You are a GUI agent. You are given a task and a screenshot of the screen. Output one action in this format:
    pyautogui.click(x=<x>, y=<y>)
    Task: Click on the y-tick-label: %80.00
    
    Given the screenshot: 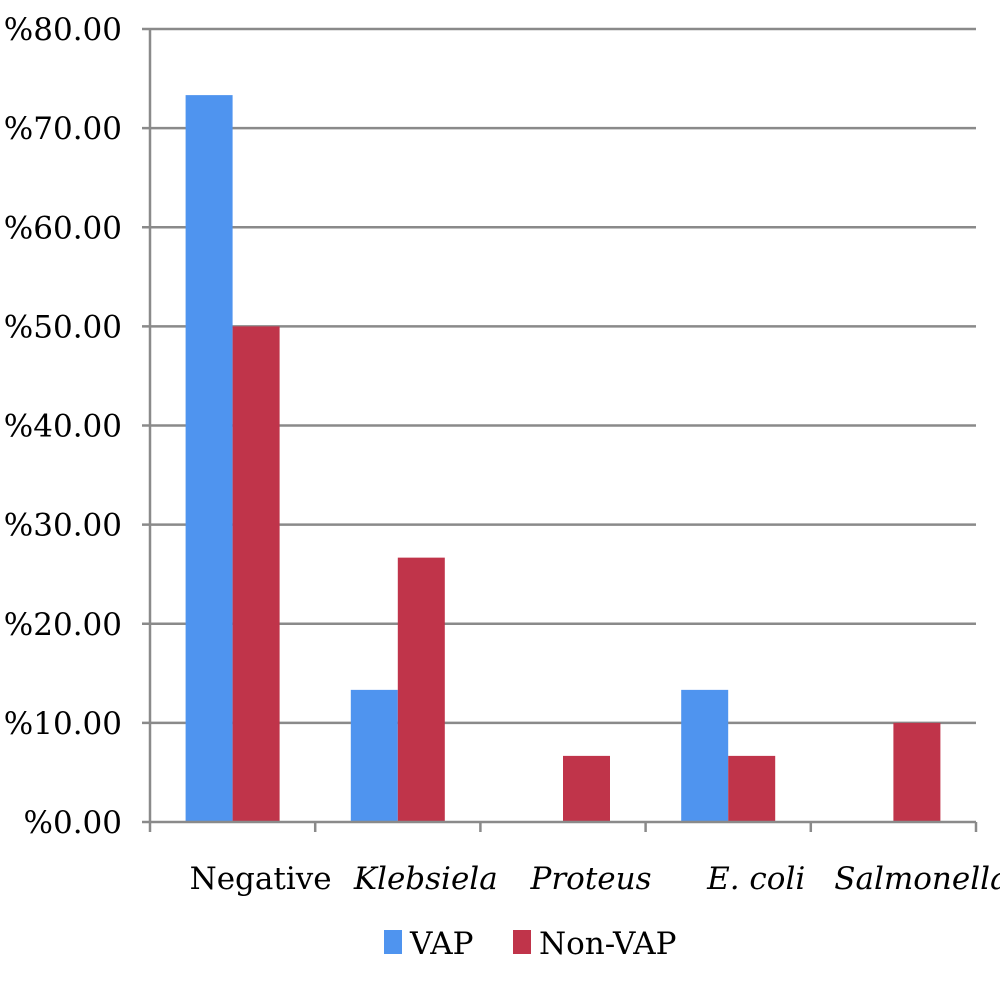 What is the action you would take?
    pyautogui.click(x=63, y=30)
    